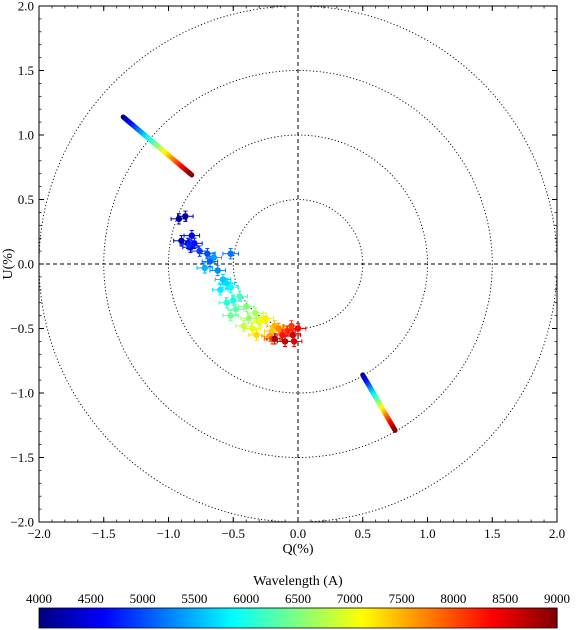 Image resolution: width=576 pixels, height=630 pixels. I want to click on y-tick-label: −1.5, so click(22, 457).